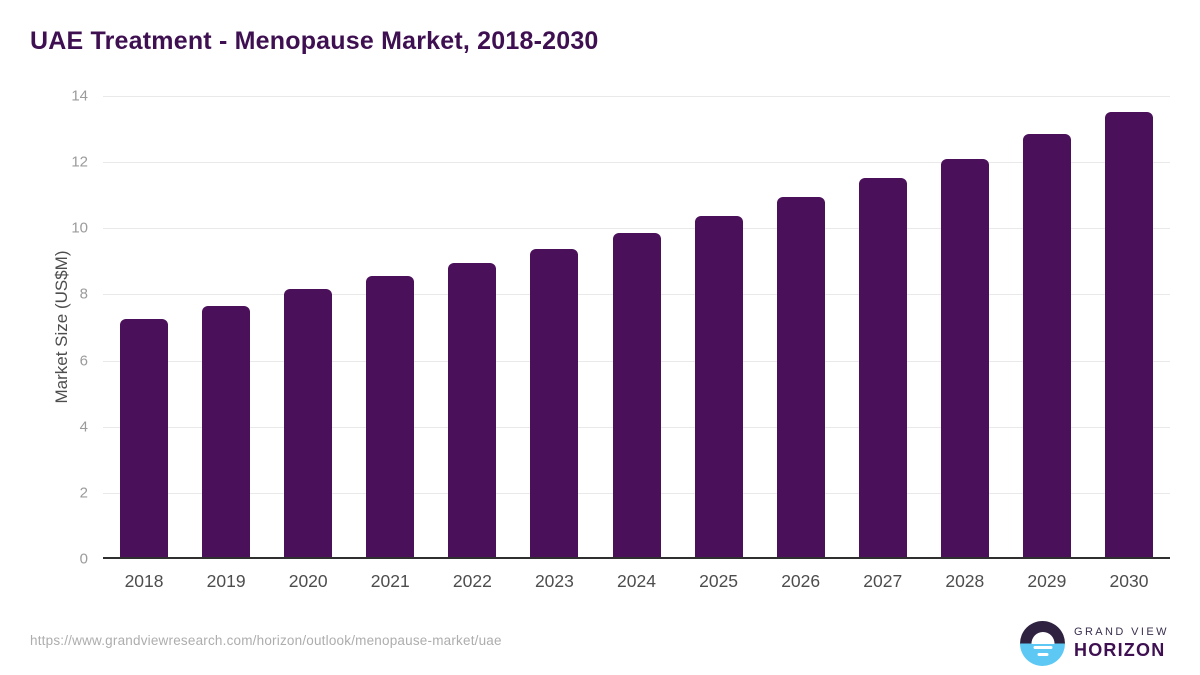 Image resolution: width=1200 pixels, height=675 pixels. What do you see at coordinates (800, 376) in the screenshot?
I see `bar-2026` at bounding box center [800, 376].